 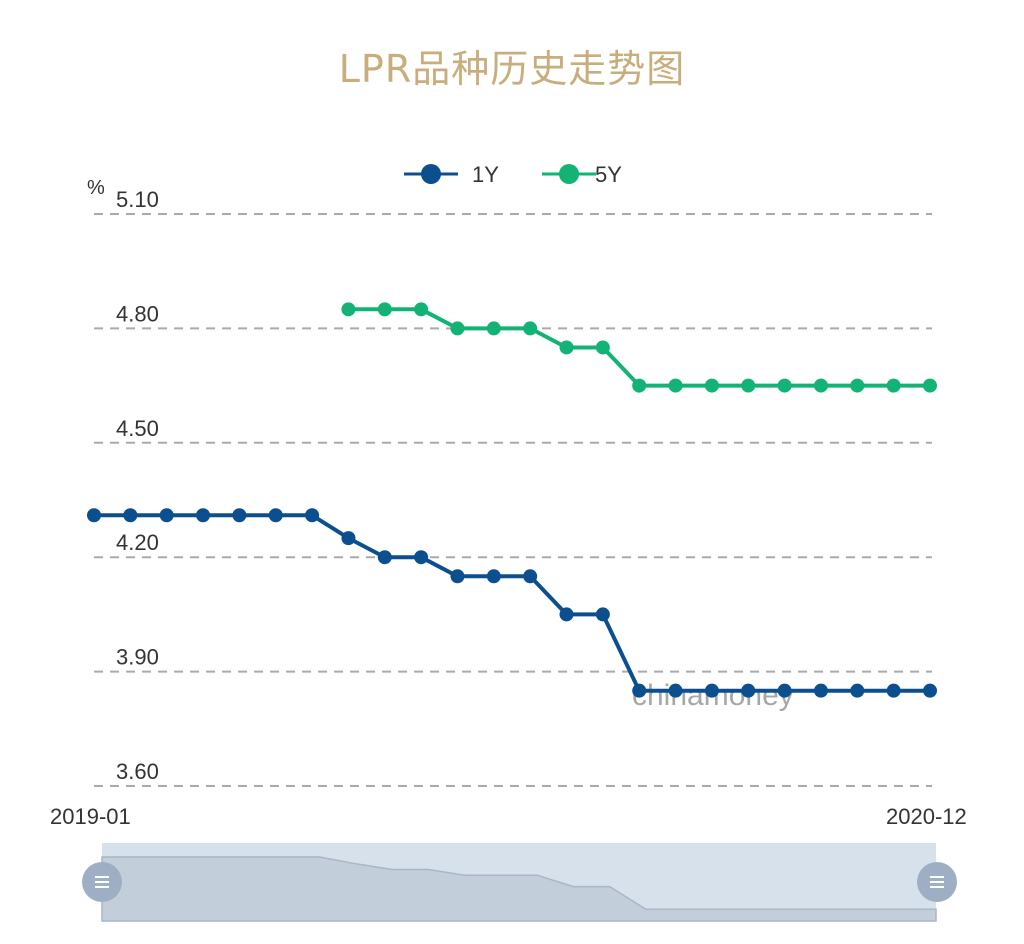 What do you see at coordinates (937, 882) in the screenshot?
I see `slider-handle-right` at bounding box center [937, 882].